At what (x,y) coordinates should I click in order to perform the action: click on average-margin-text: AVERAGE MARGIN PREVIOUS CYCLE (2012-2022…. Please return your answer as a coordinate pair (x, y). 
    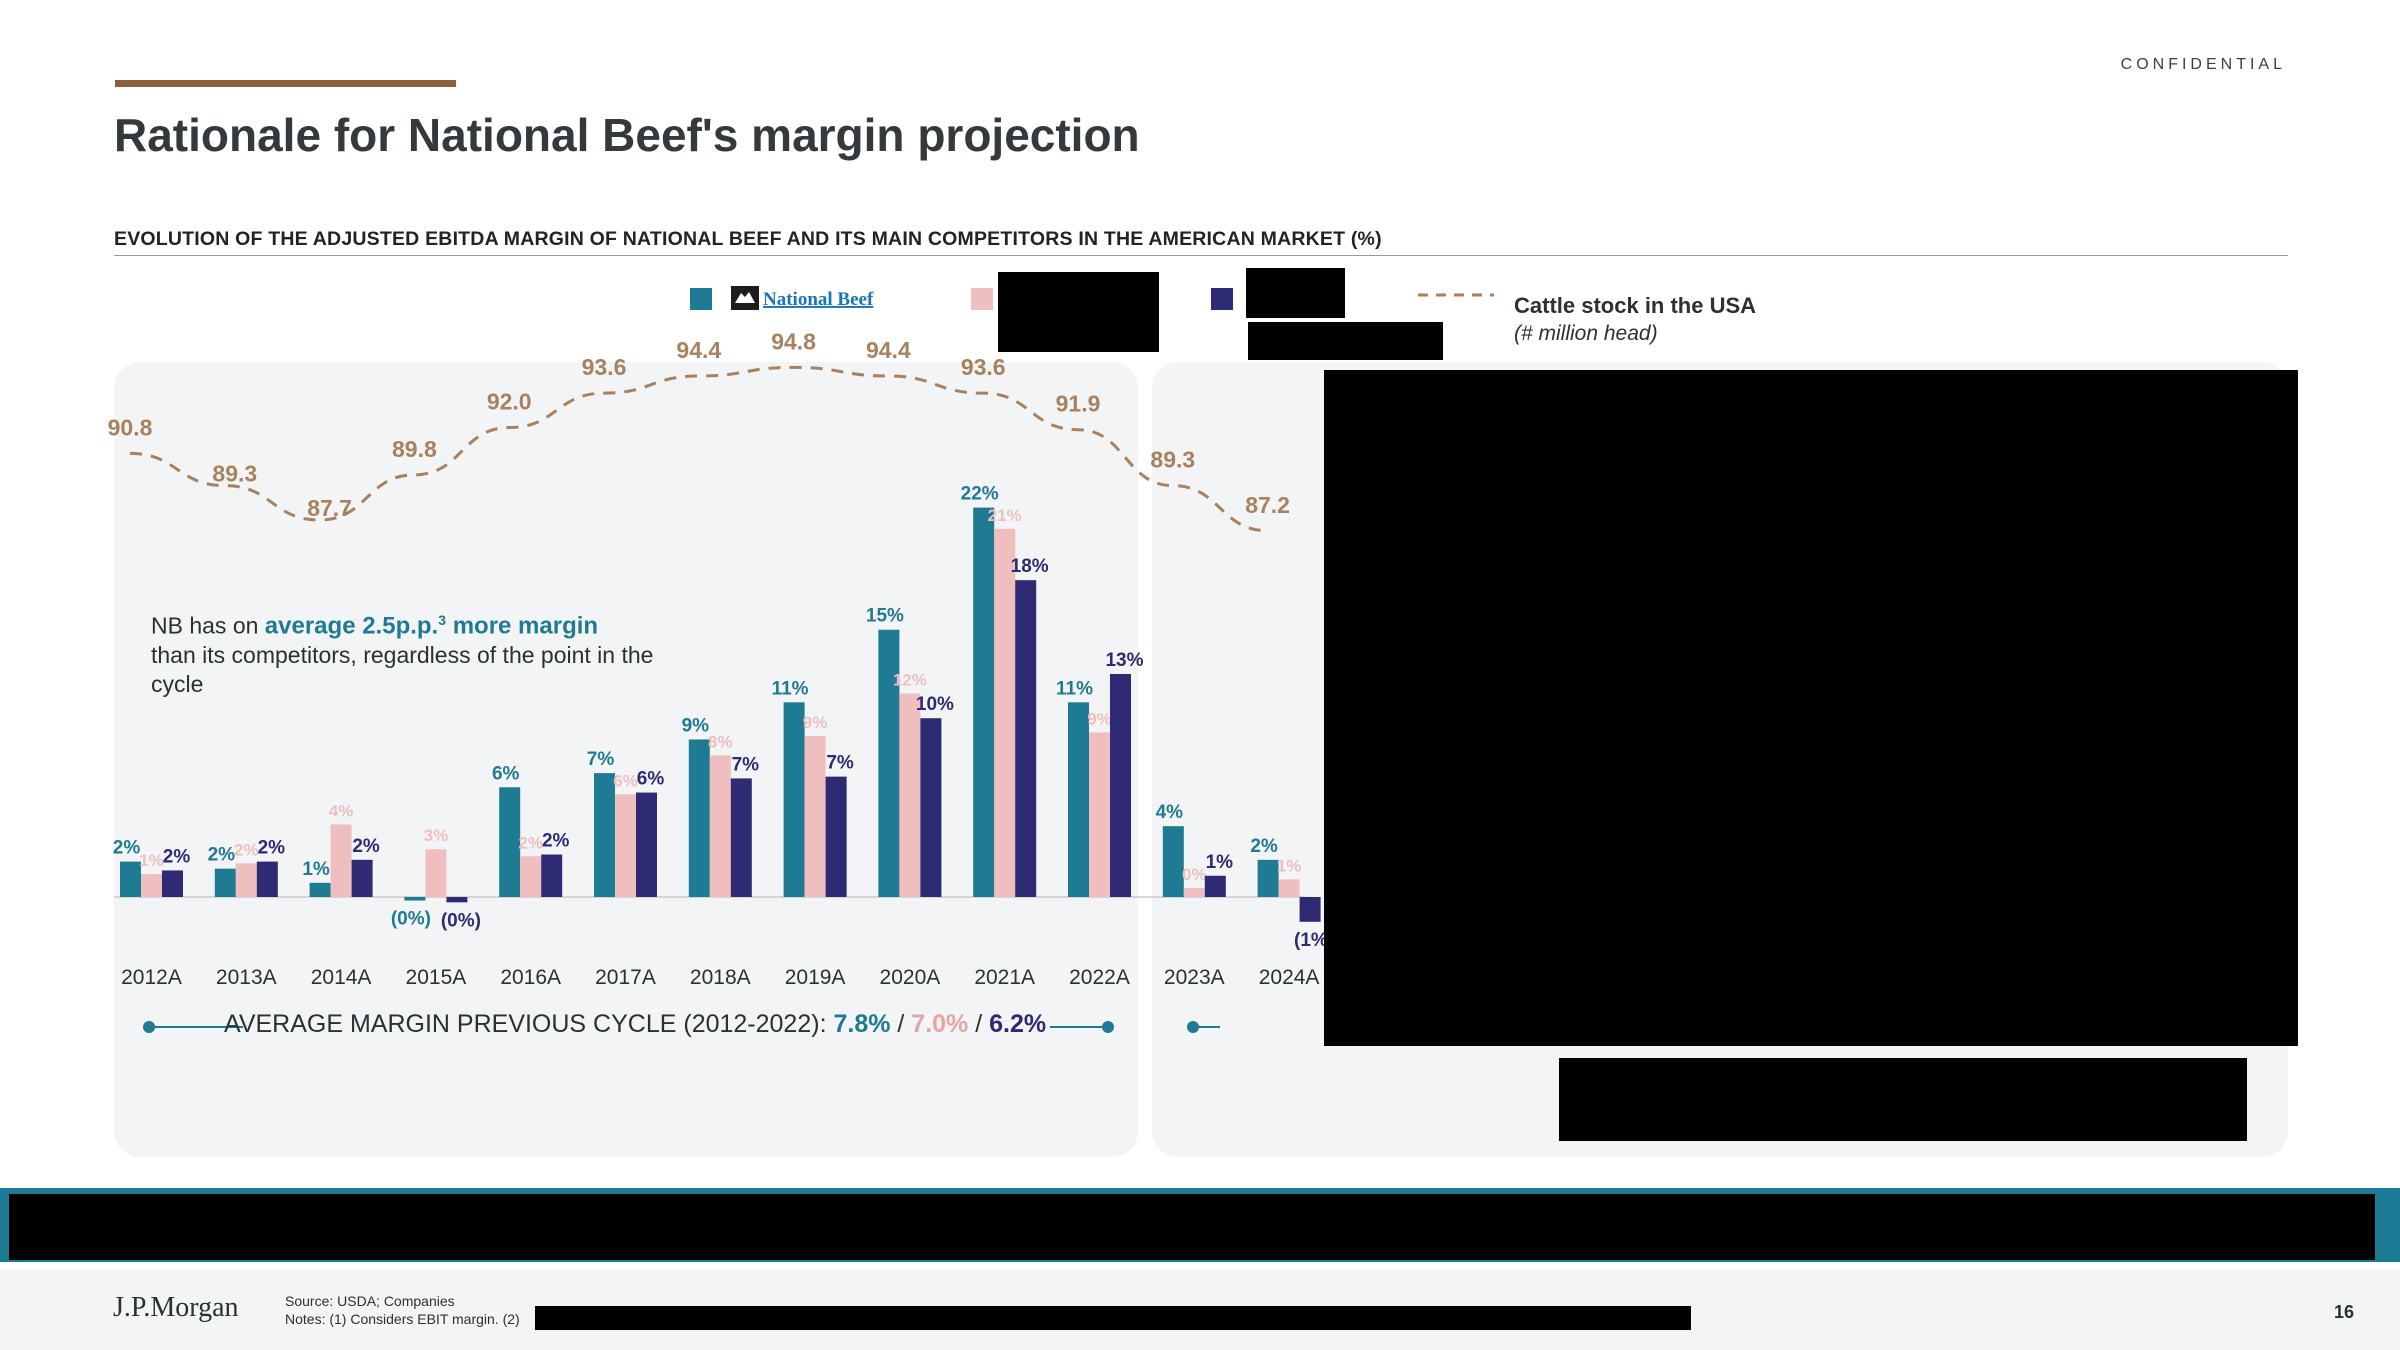
    Looking at the image, I should click on (529, 1024).